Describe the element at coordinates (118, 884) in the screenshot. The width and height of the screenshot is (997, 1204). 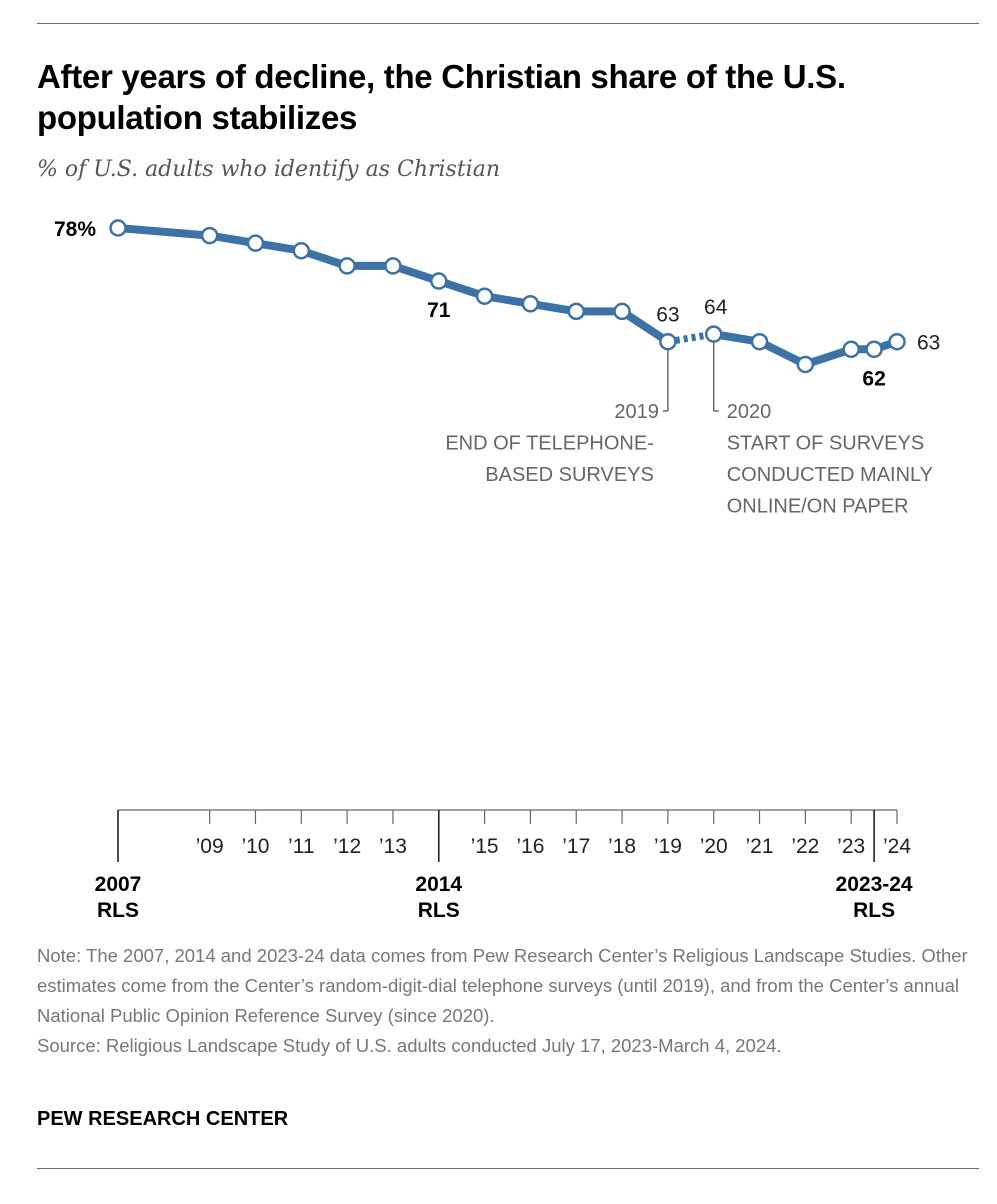
I see `major-tick-label: 2007` at that location.